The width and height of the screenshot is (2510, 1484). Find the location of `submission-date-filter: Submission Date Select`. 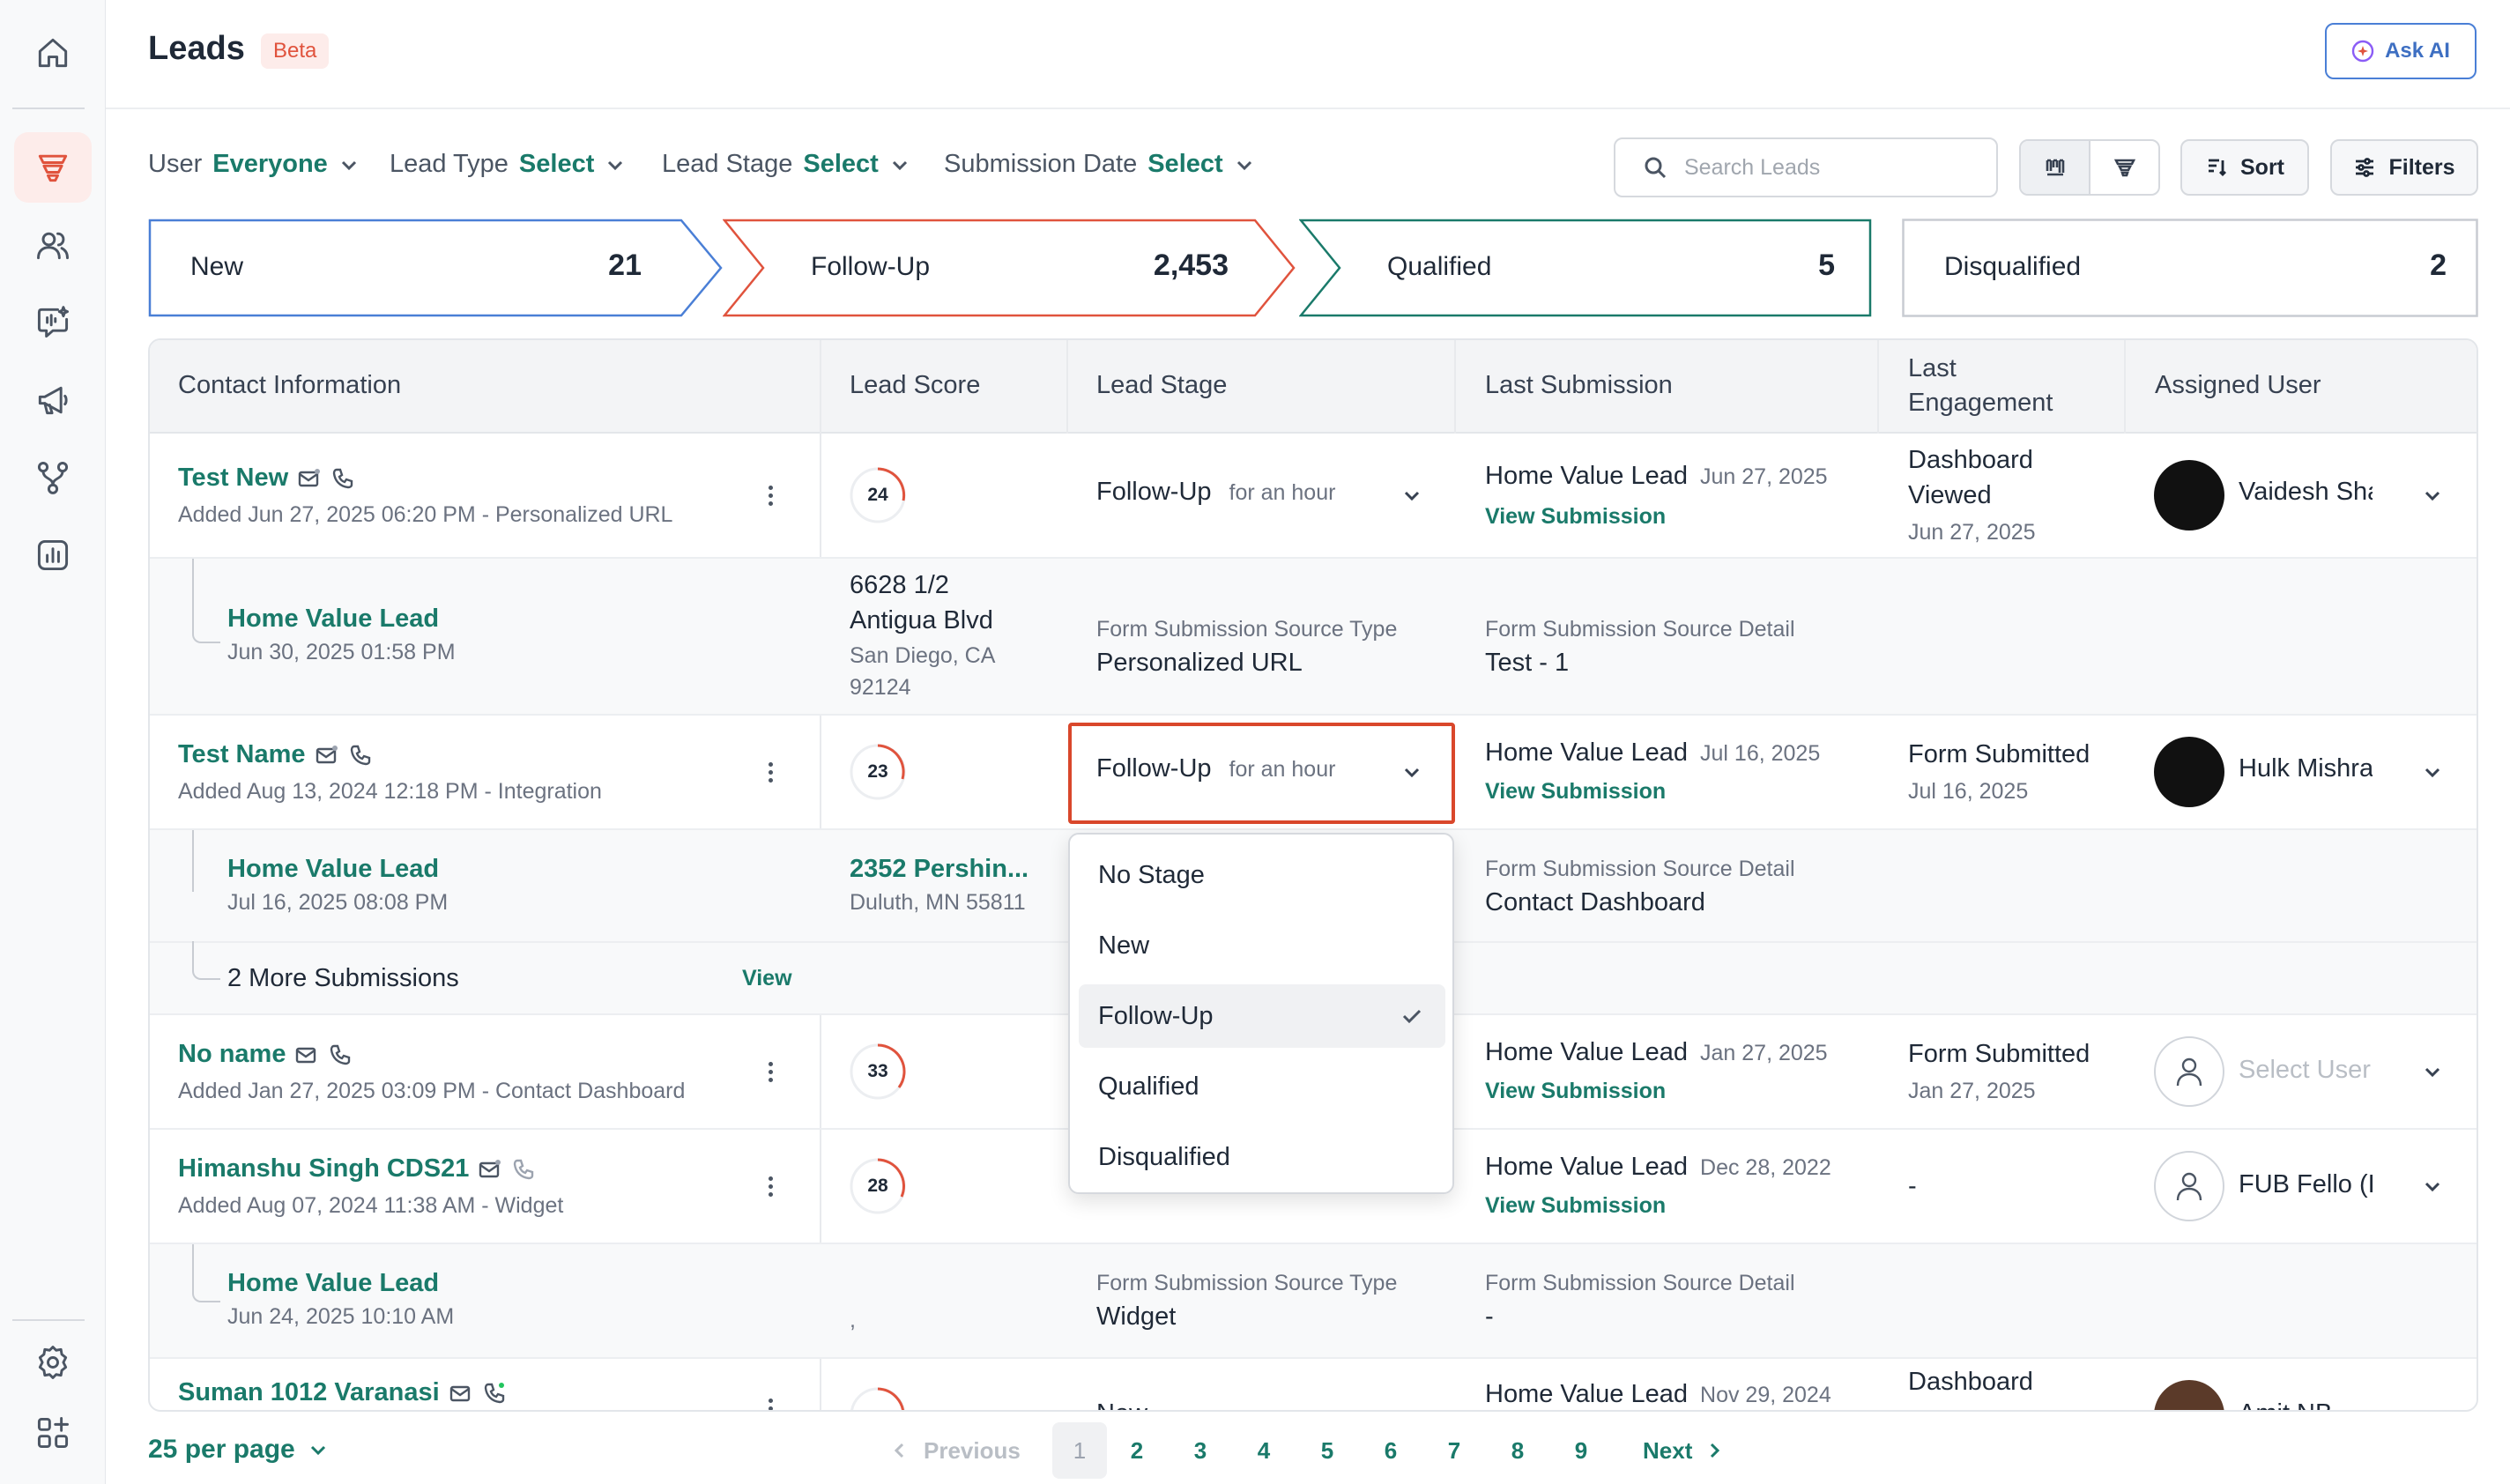

submission-date-filter: Submission Date Select is located at coordinates (1099, 164).